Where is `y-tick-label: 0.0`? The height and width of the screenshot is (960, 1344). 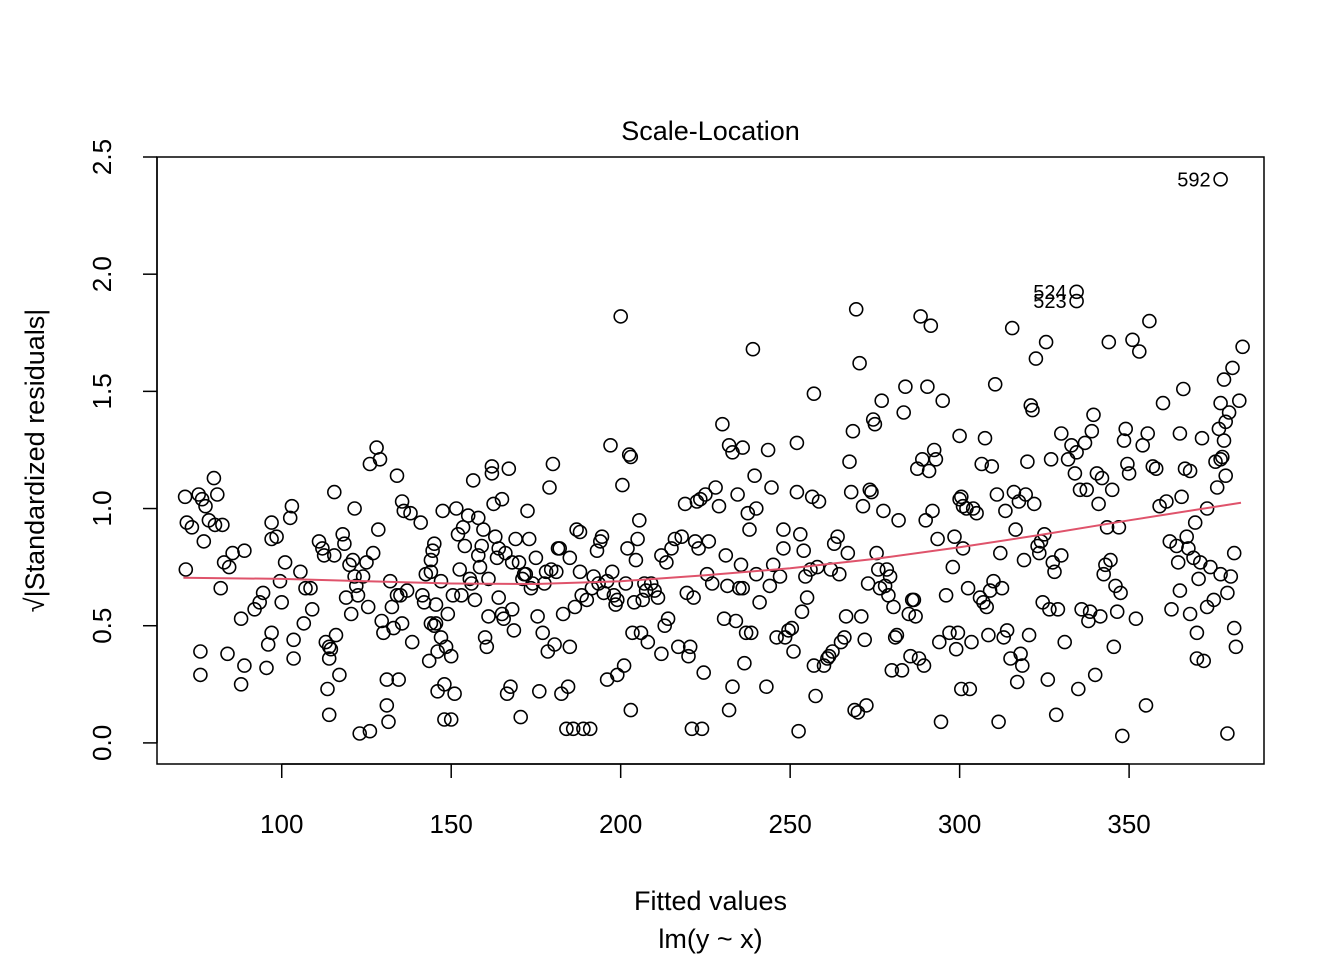
y-tick-label: 0.0 is located at coordinates (102, 743).